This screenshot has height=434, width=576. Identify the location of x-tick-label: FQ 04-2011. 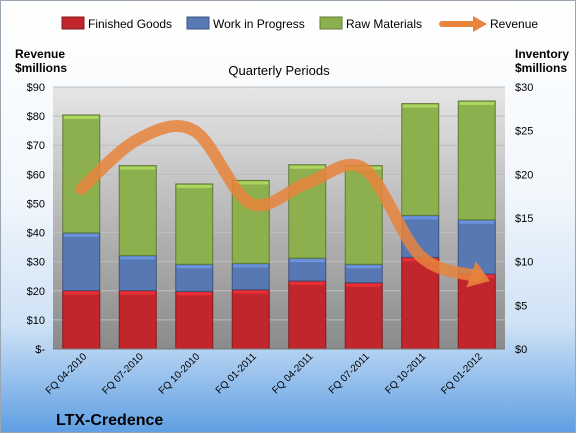
(292, 373).